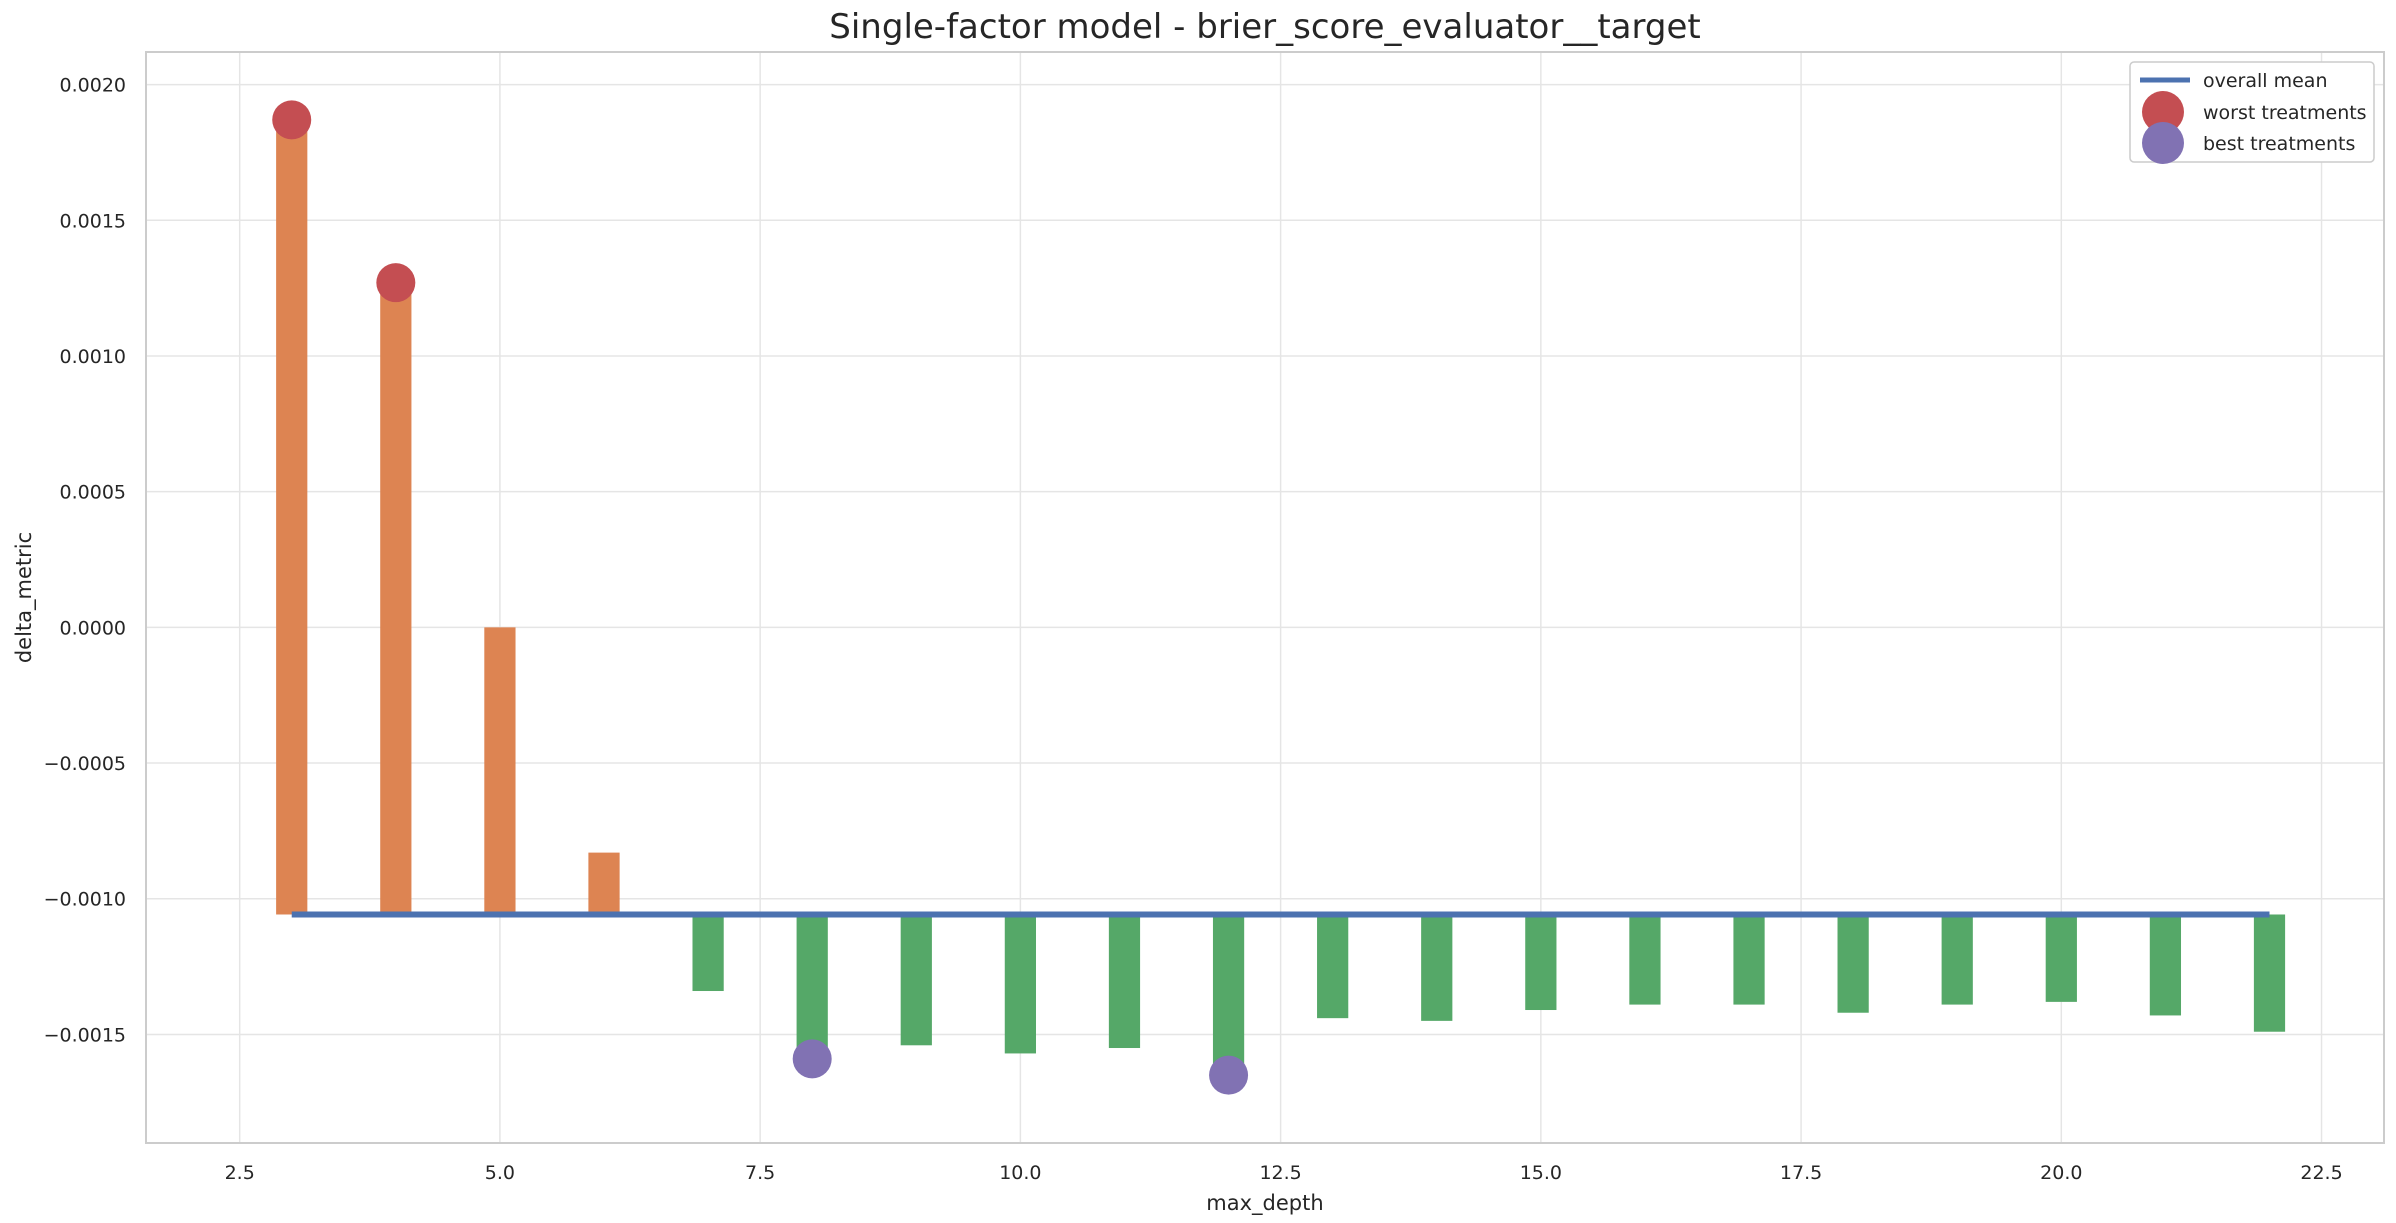 Image resolution: width=2396 pixels, height=1223 pixels. I want to click on x-tick-label-0: 2.5, so click(240, 1173).